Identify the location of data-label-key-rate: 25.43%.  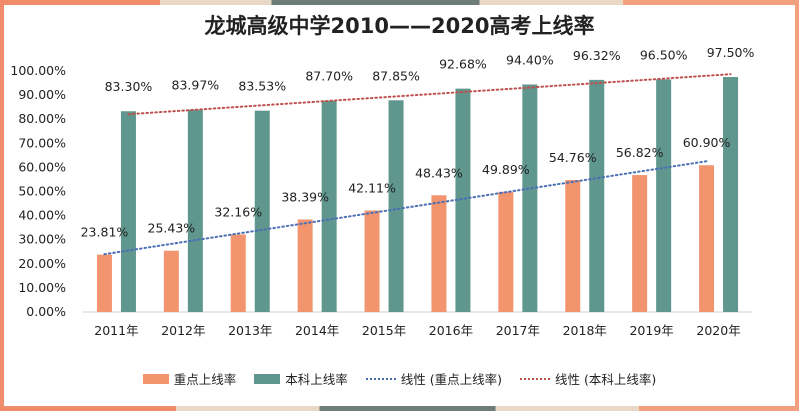
(172, 228).